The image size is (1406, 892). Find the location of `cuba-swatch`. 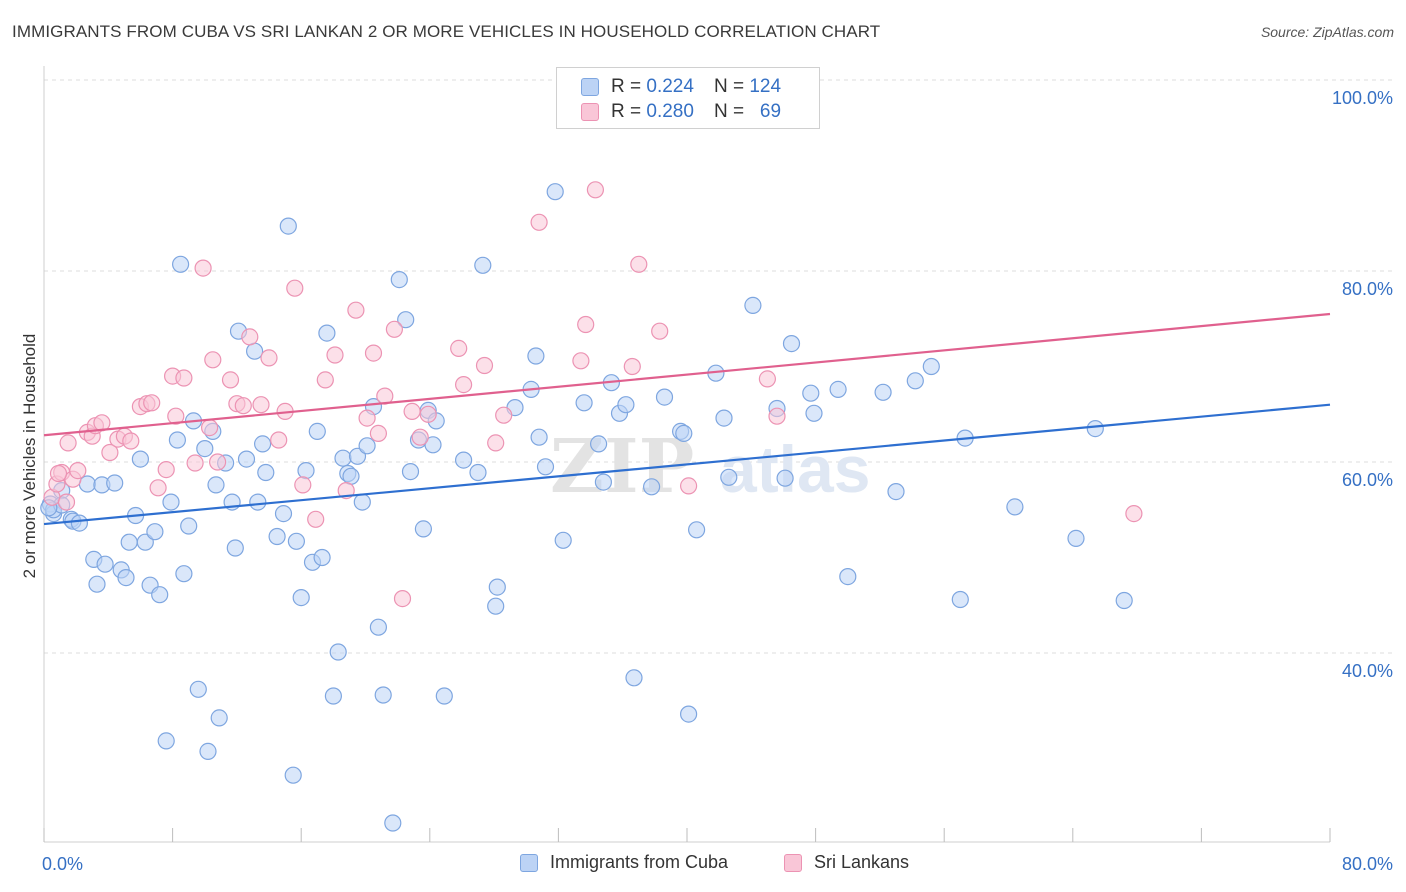

cuba-swatch is located at coordinates (529, 862).